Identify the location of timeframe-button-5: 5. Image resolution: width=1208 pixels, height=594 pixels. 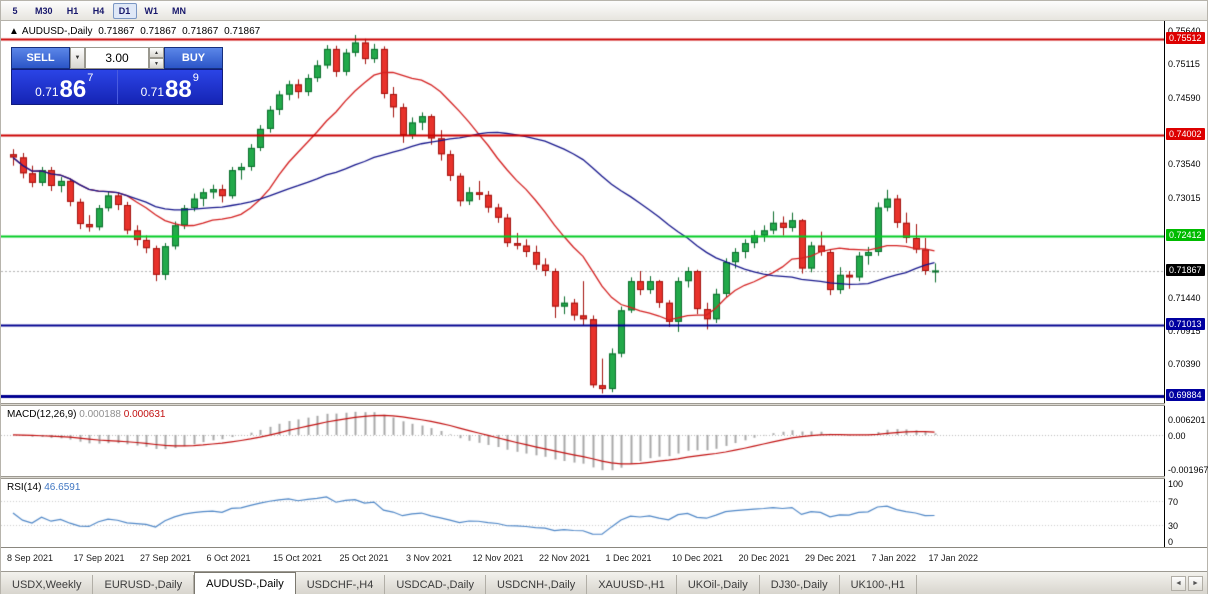
(15, 10).